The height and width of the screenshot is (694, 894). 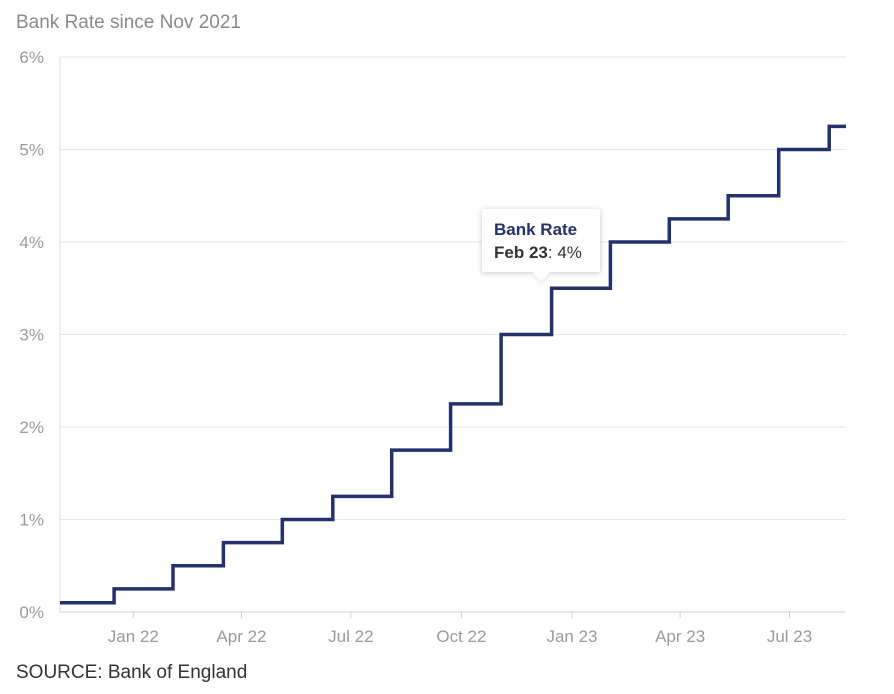 I want to click on x-tick-label: Apr 22, so click(x=241, y=636).